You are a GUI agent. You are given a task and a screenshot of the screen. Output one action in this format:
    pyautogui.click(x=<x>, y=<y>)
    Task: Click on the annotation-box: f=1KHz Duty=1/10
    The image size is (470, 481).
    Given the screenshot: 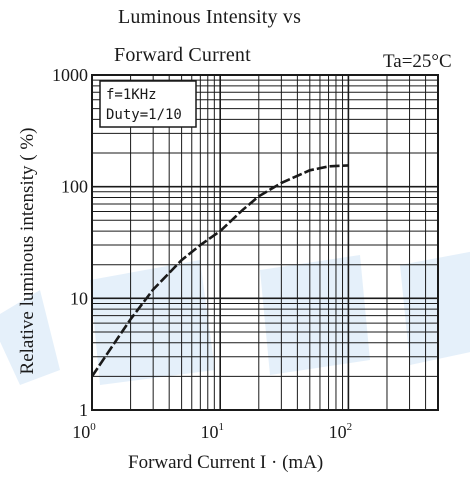 What is the action you would take?
    pyautogui.click(x=148, y=104)
    